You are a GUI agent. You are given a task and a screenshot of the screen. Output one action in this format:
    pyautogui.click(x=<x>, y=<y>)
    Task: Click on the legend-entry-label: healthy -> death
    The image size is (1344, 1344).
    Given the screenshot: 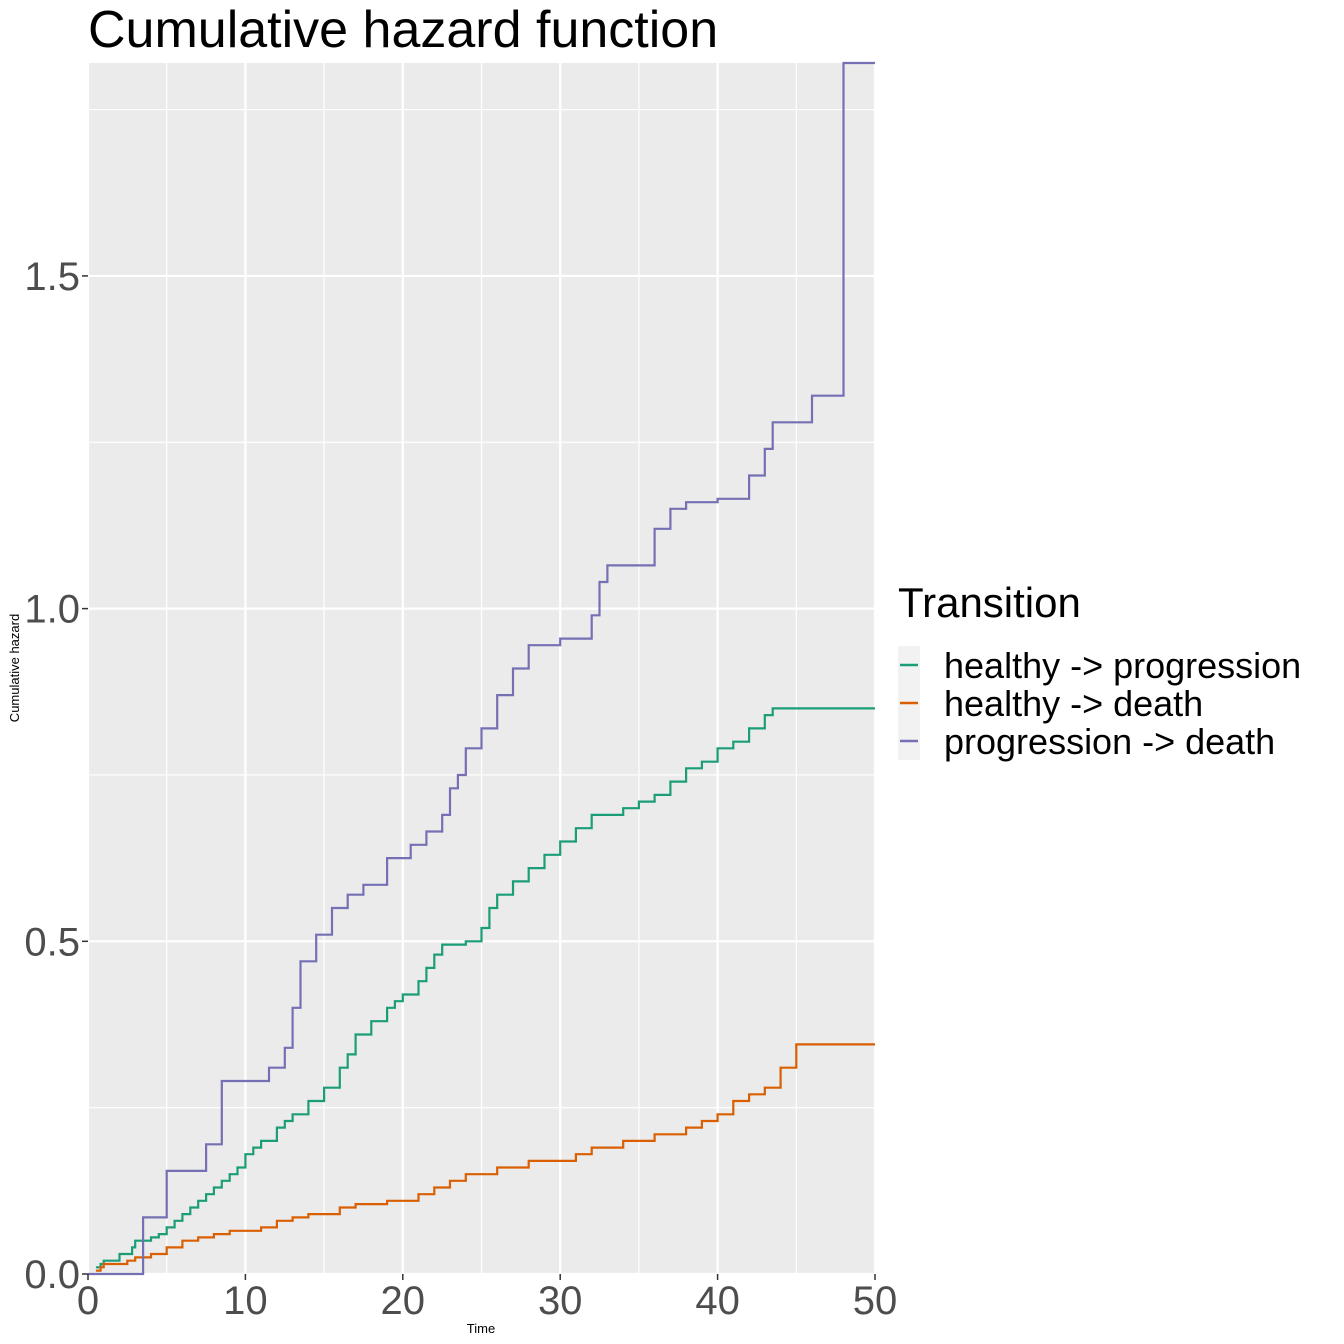 What is the action you would take?
    pyautogui.click(x=1073, y=703)
    